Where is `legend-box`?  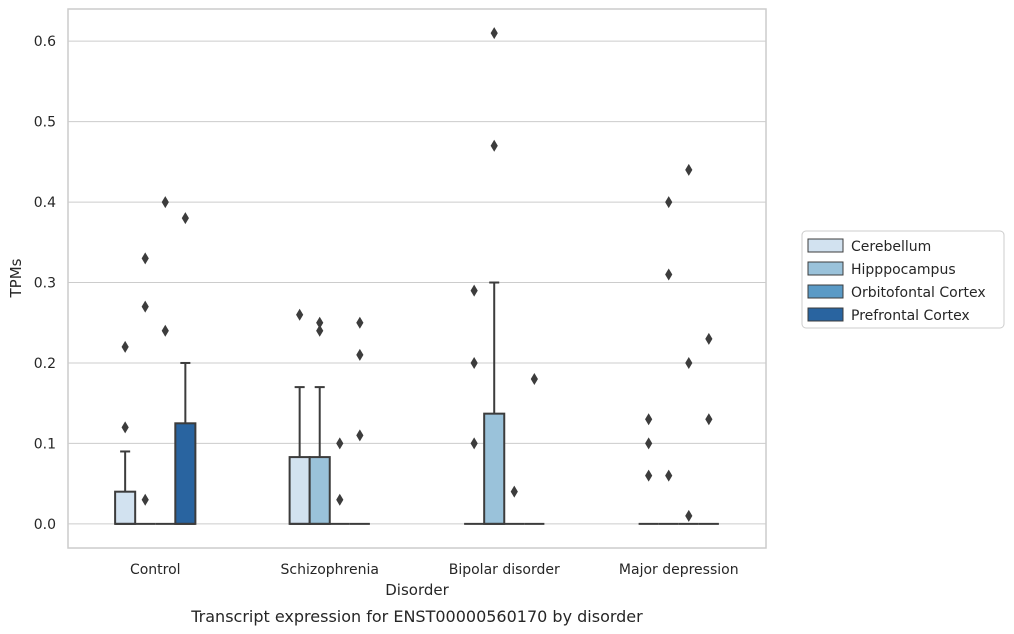 legend-box is located at coordinates (903, 279).